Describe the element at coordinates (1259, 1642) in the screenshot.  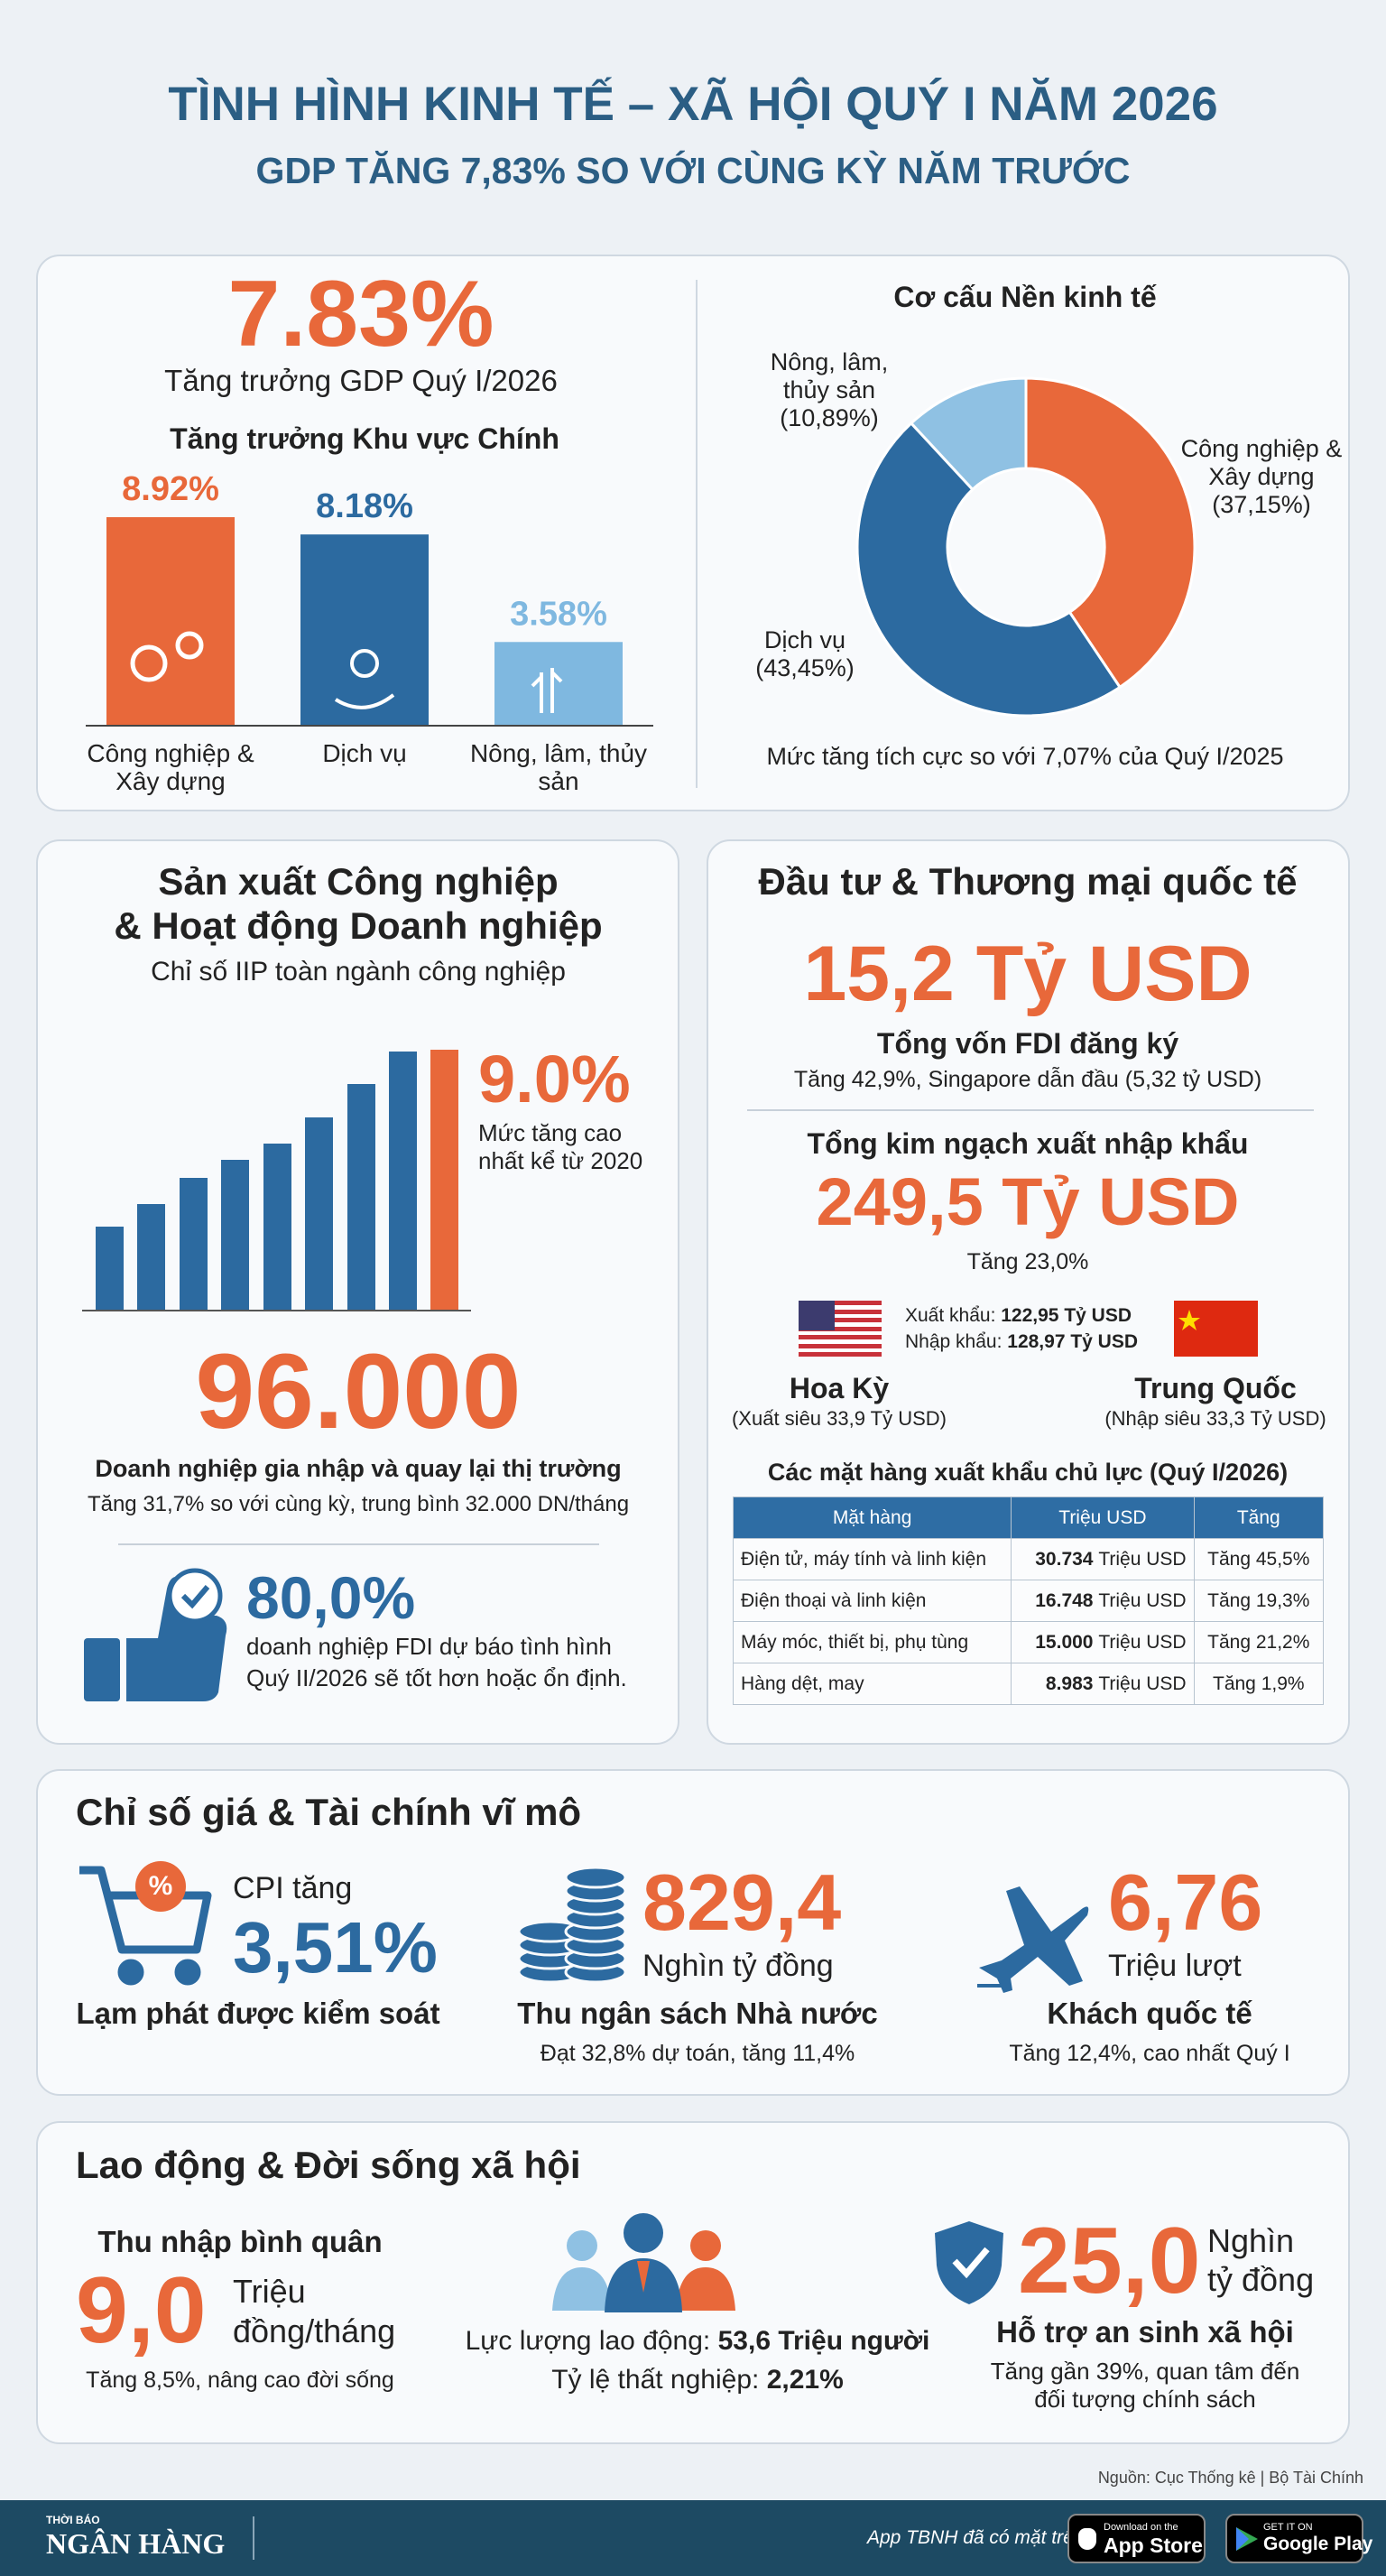
I see `table-cell: Tăng 21,2%` at that location.